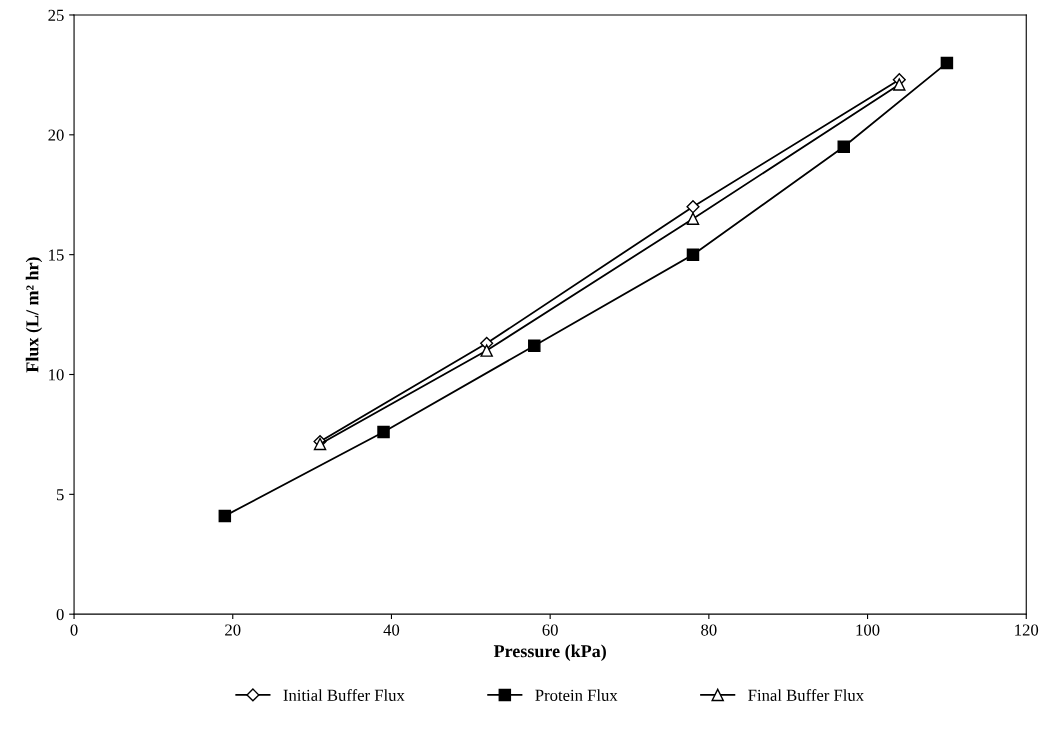 This screenshot has width=1058, height=749. I want to click on x-tick-label: 40, so click(391, 630).